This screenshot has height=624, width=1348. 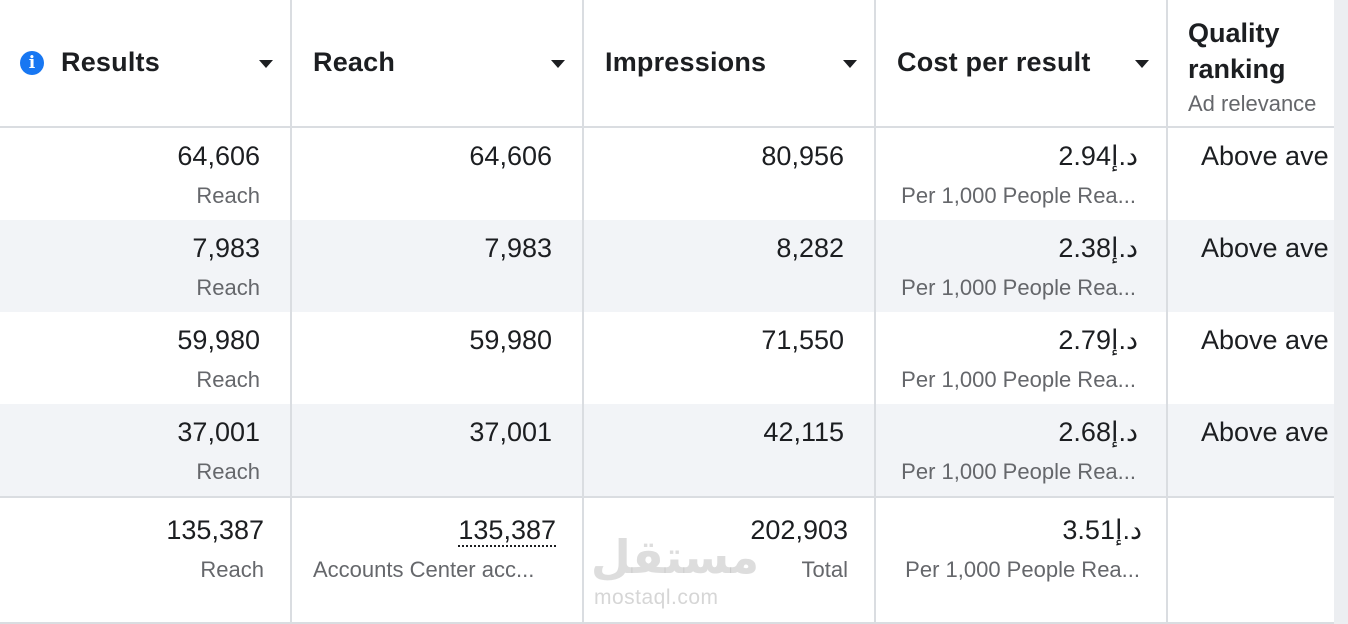 I want to click on header-divider, so click(x=667, y=127).